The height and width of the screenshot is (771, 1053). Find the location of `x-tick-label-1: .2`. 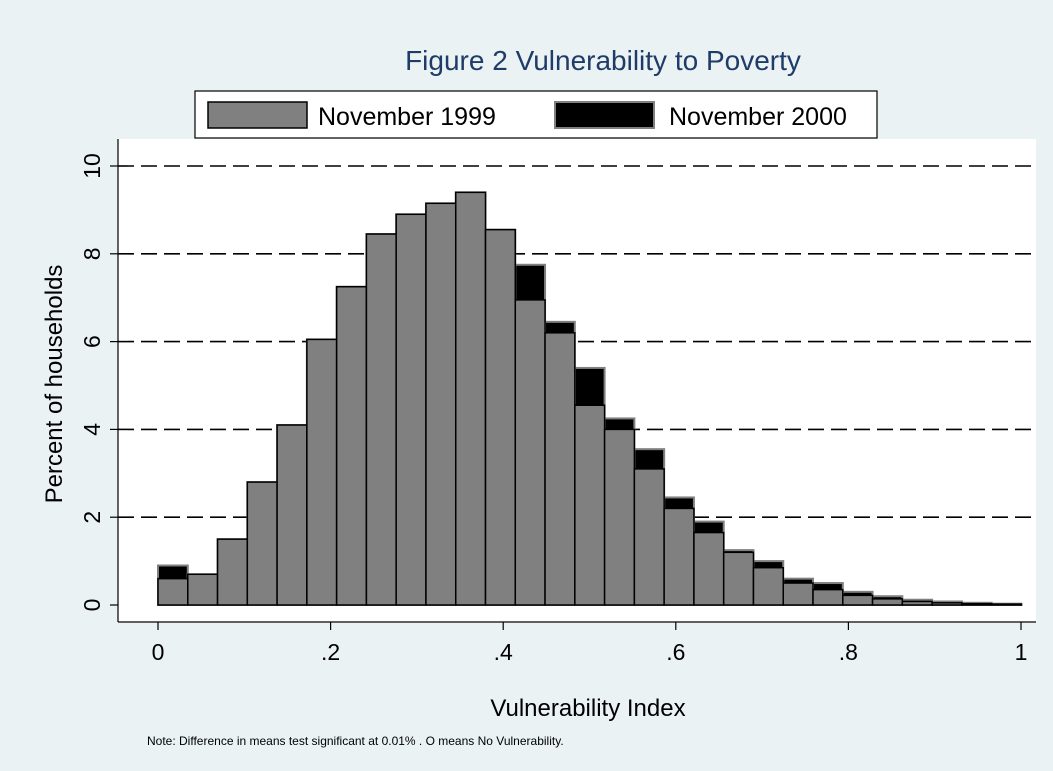

x-tick-label-1: .2 is located at coordinates (330, 652).